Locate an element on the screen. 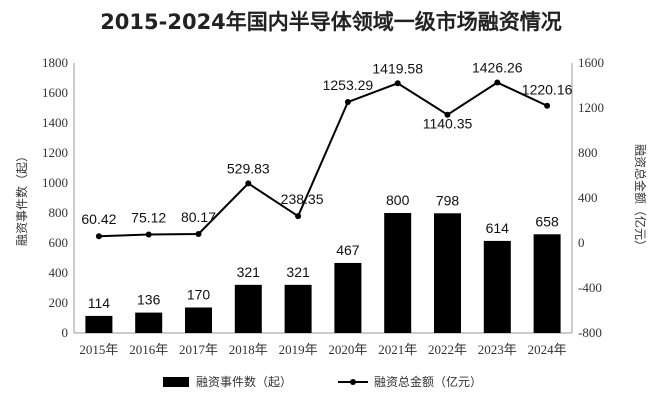  y-tick-label: 200 is located at coordinates (59, 302).